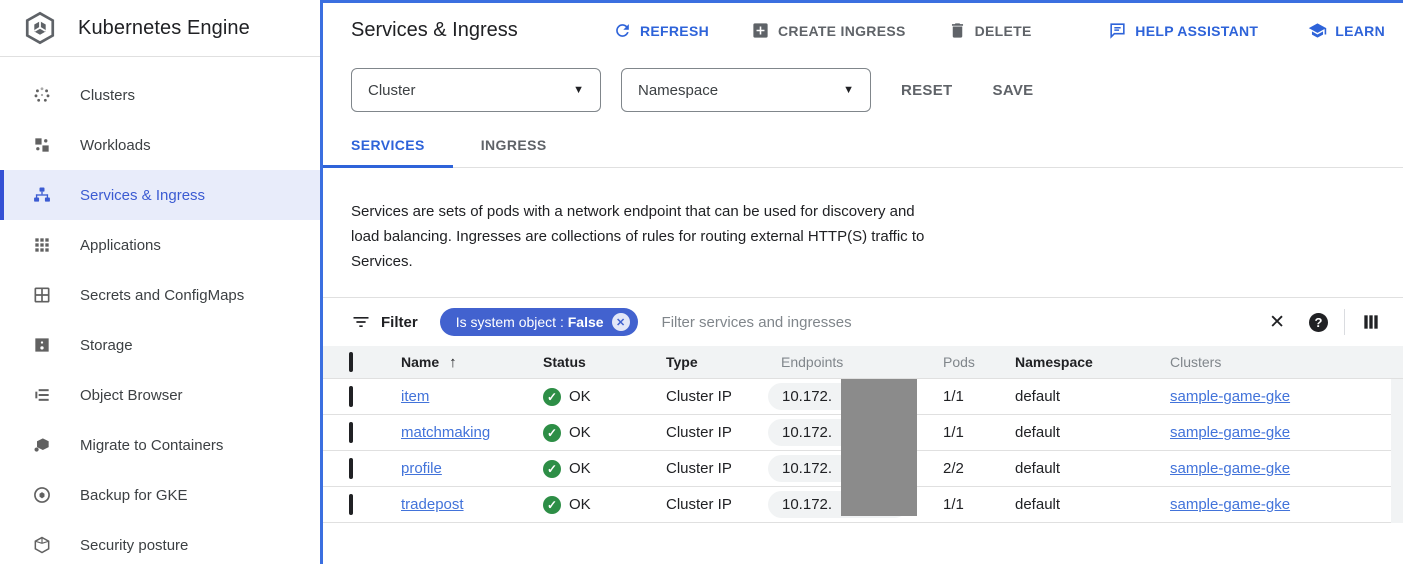  Describe the element at coordinates (1054, 362) in the screenshot. I see `column-header-namespace: Namespace` at that location.